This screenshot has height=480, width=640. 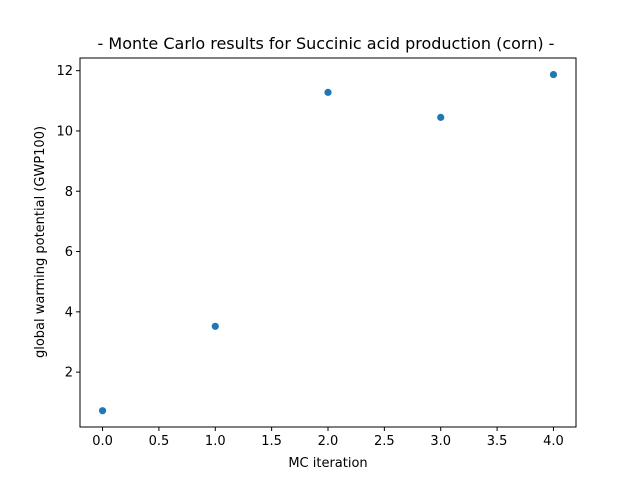 What do you see at coordinates (69, 373) in the screenshot?
I see `y-tick-label: 2` at bounding box center [69, 373].